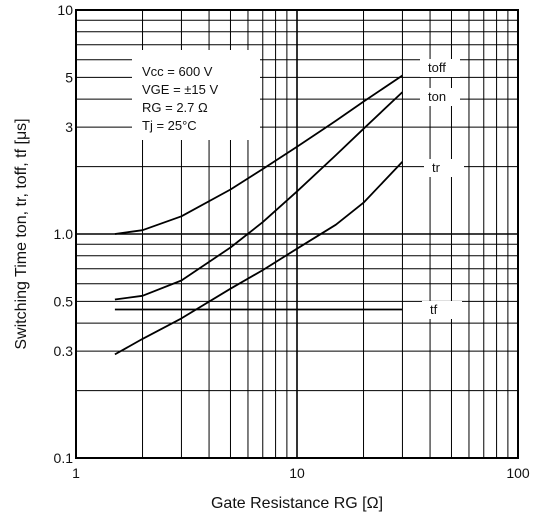  Describe the element at coordinates (434, 309) in the screenshot. I see `series-label-tf: tf` at that location.